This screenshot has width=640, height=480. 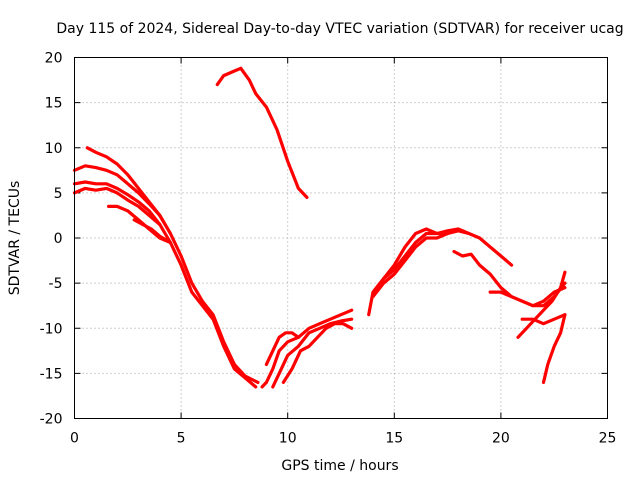 What do you see at coordinates (51, 420) in the screenshot?
I see `y-tick-label: -20` at bounding box center [51, 420].